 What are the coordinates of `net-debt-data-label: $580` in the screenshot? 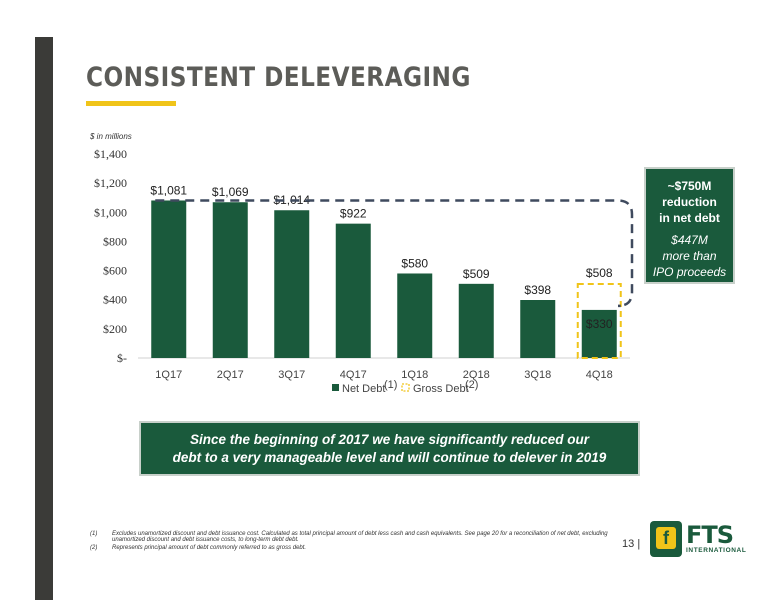 It's located at (414, 263).